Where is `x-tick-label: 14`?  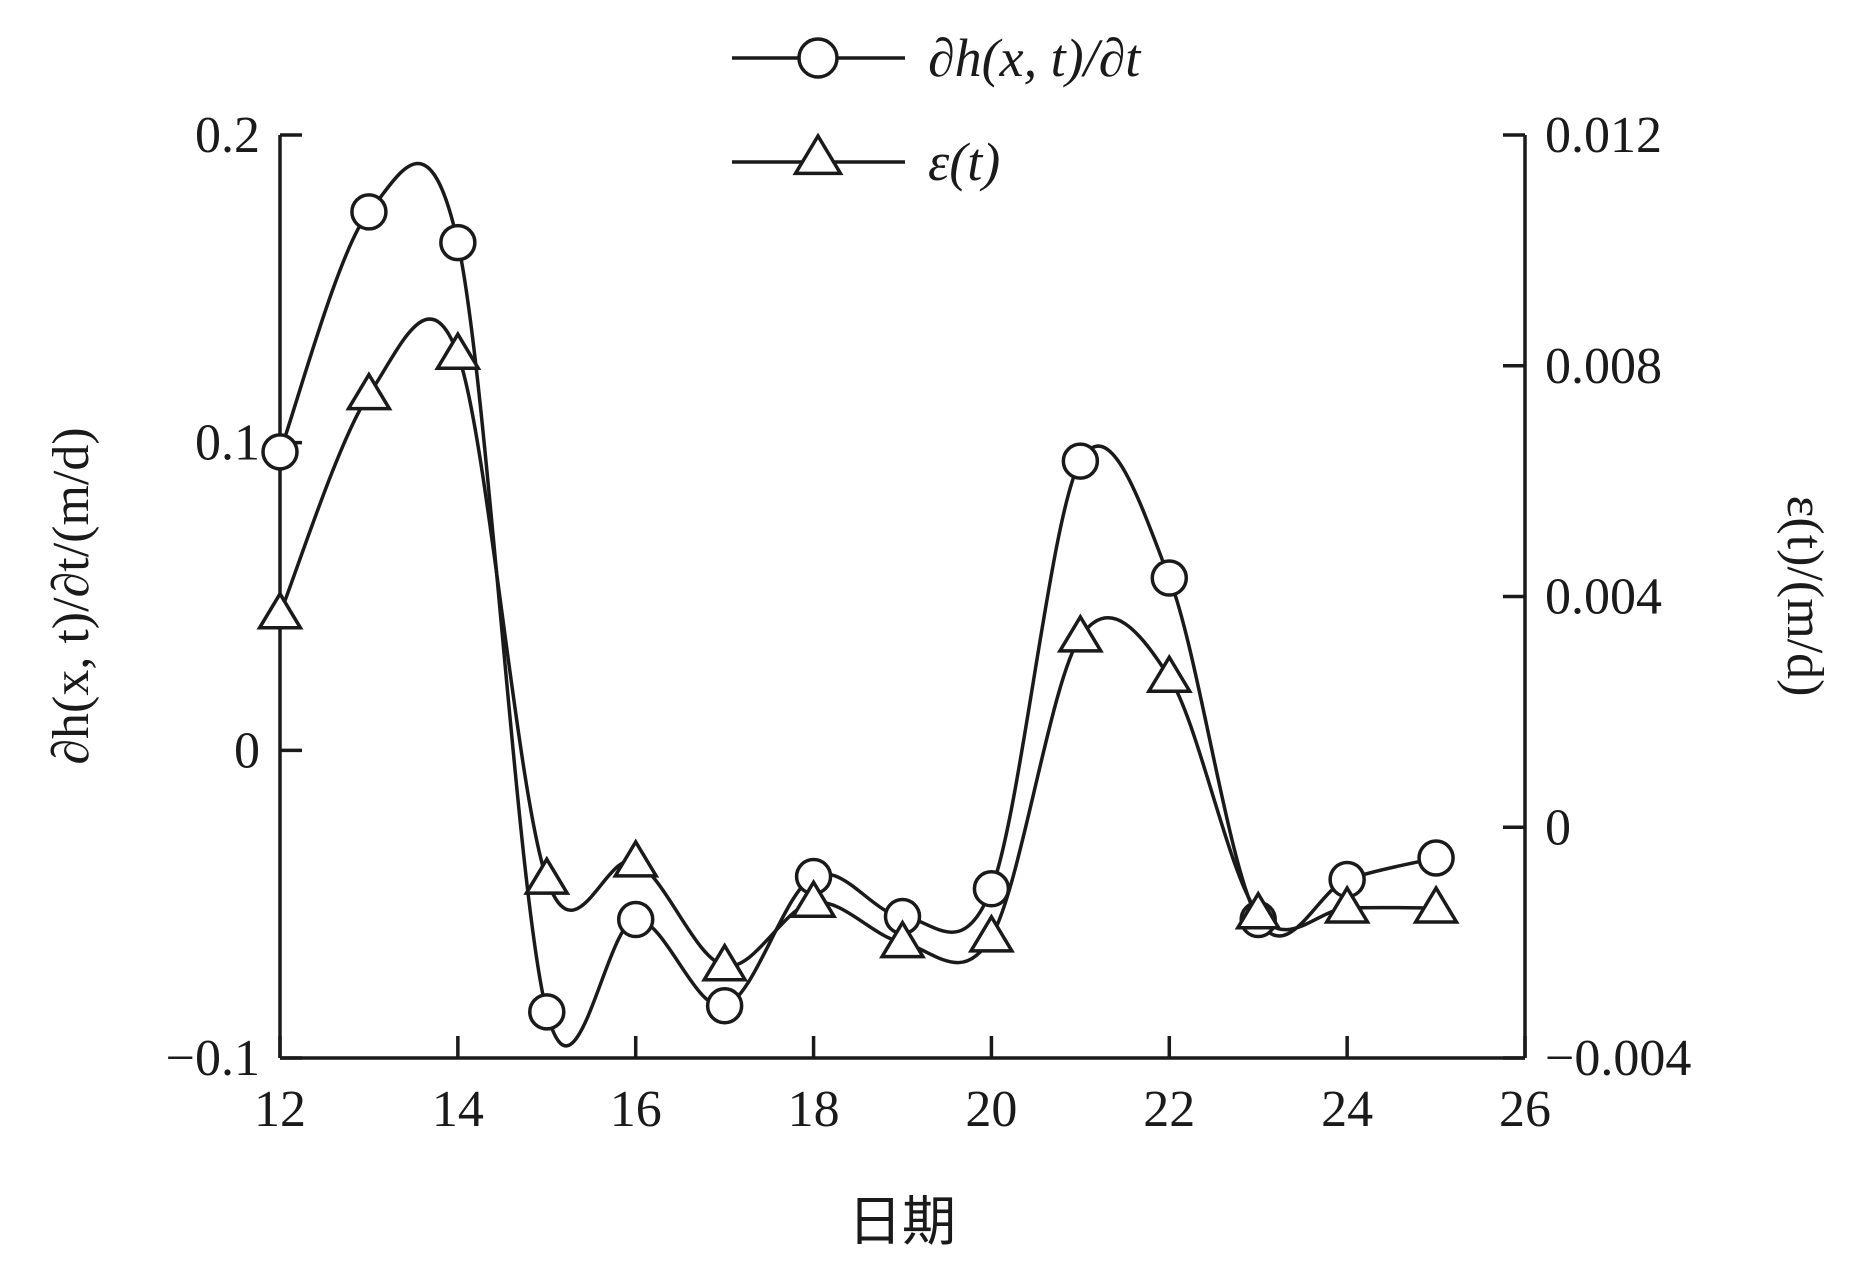 x-tick-label: 14 is located at coordinates (458, 1109).